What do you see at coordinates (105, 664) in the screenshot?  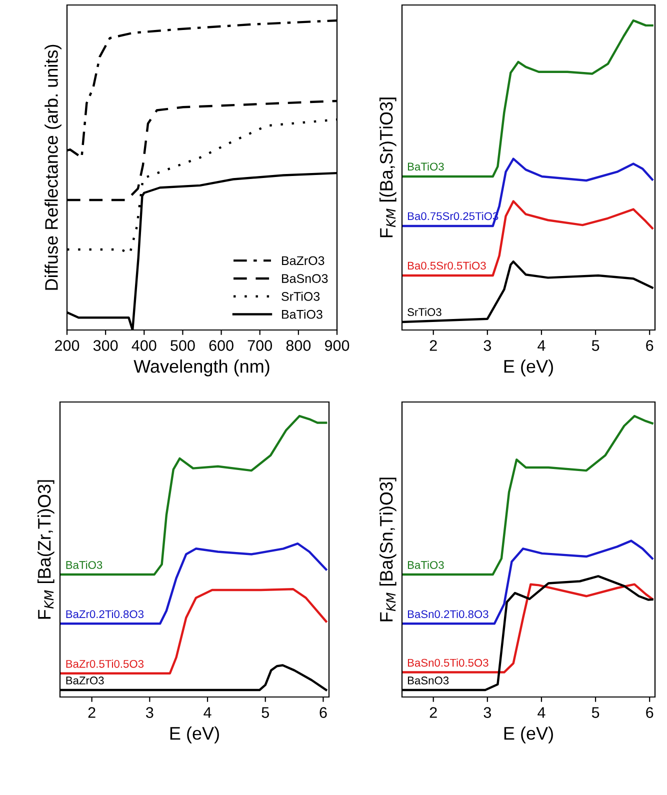 I see `series-label: BaZr0.5Ti0.5O3` at bounding box center [105, 664].